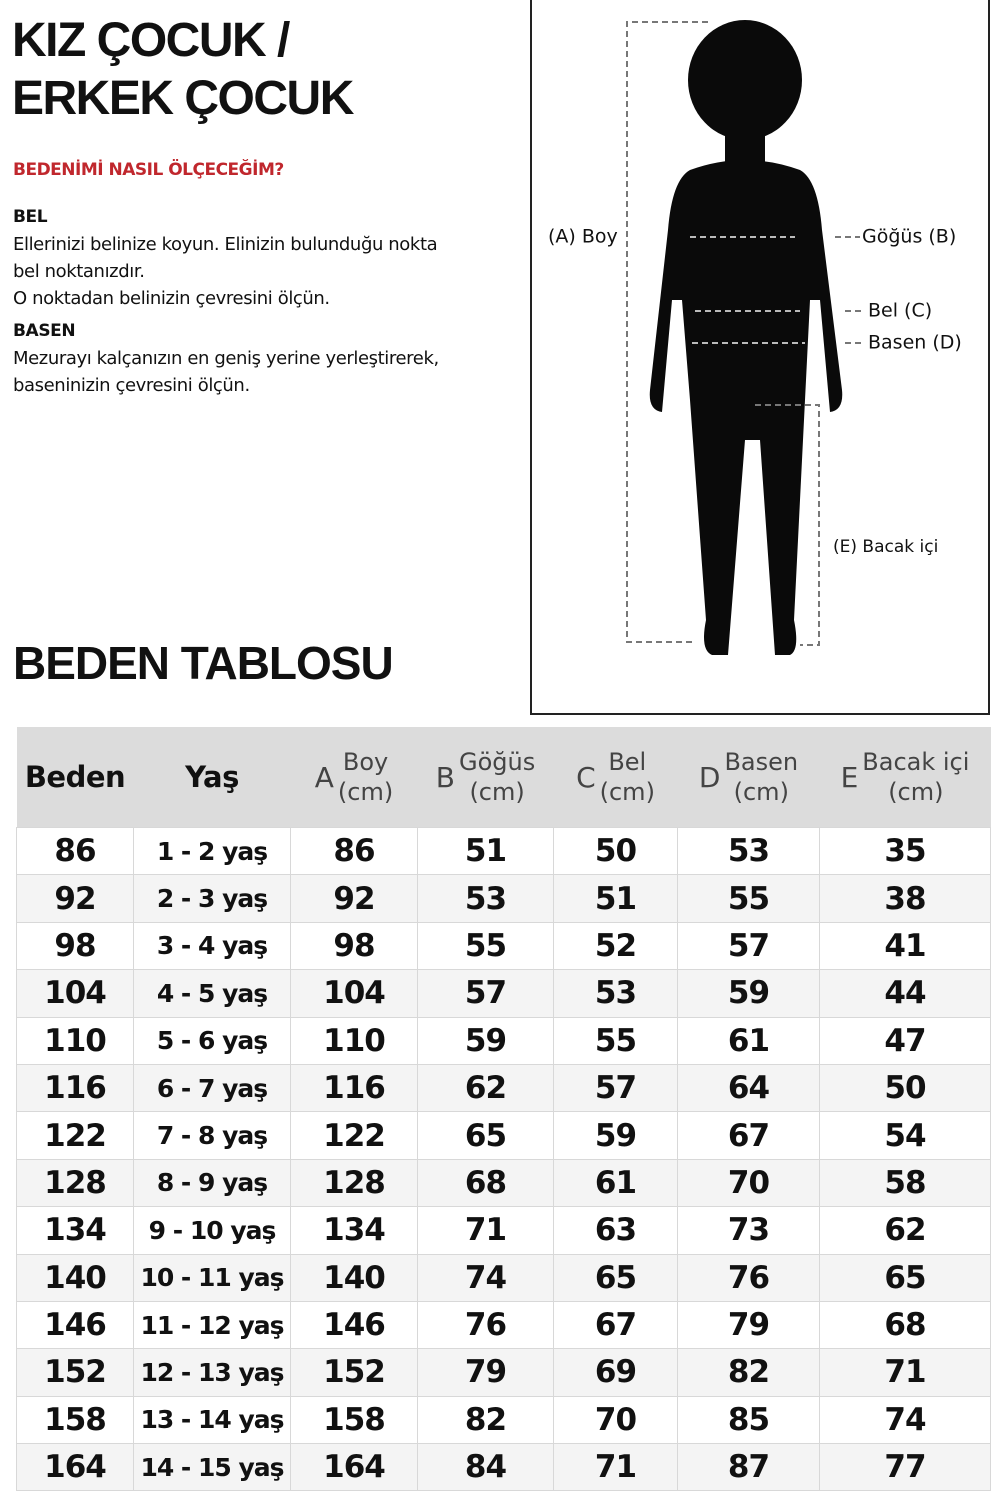 This screenshot has height=1500, width=1000. I want to click on table-cell: 47, so click(905, 1040).